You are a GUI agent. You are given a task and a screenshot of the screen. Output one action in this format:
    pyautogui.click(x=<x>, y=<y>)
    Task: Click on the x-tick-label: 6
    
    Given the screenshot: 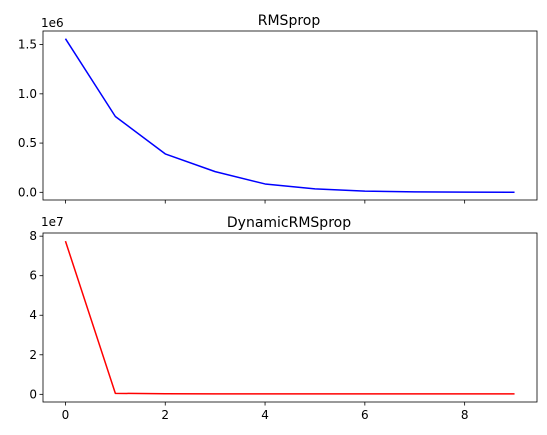 What is the action you would take?
    pyautogui.click(x=365, y=415)
    